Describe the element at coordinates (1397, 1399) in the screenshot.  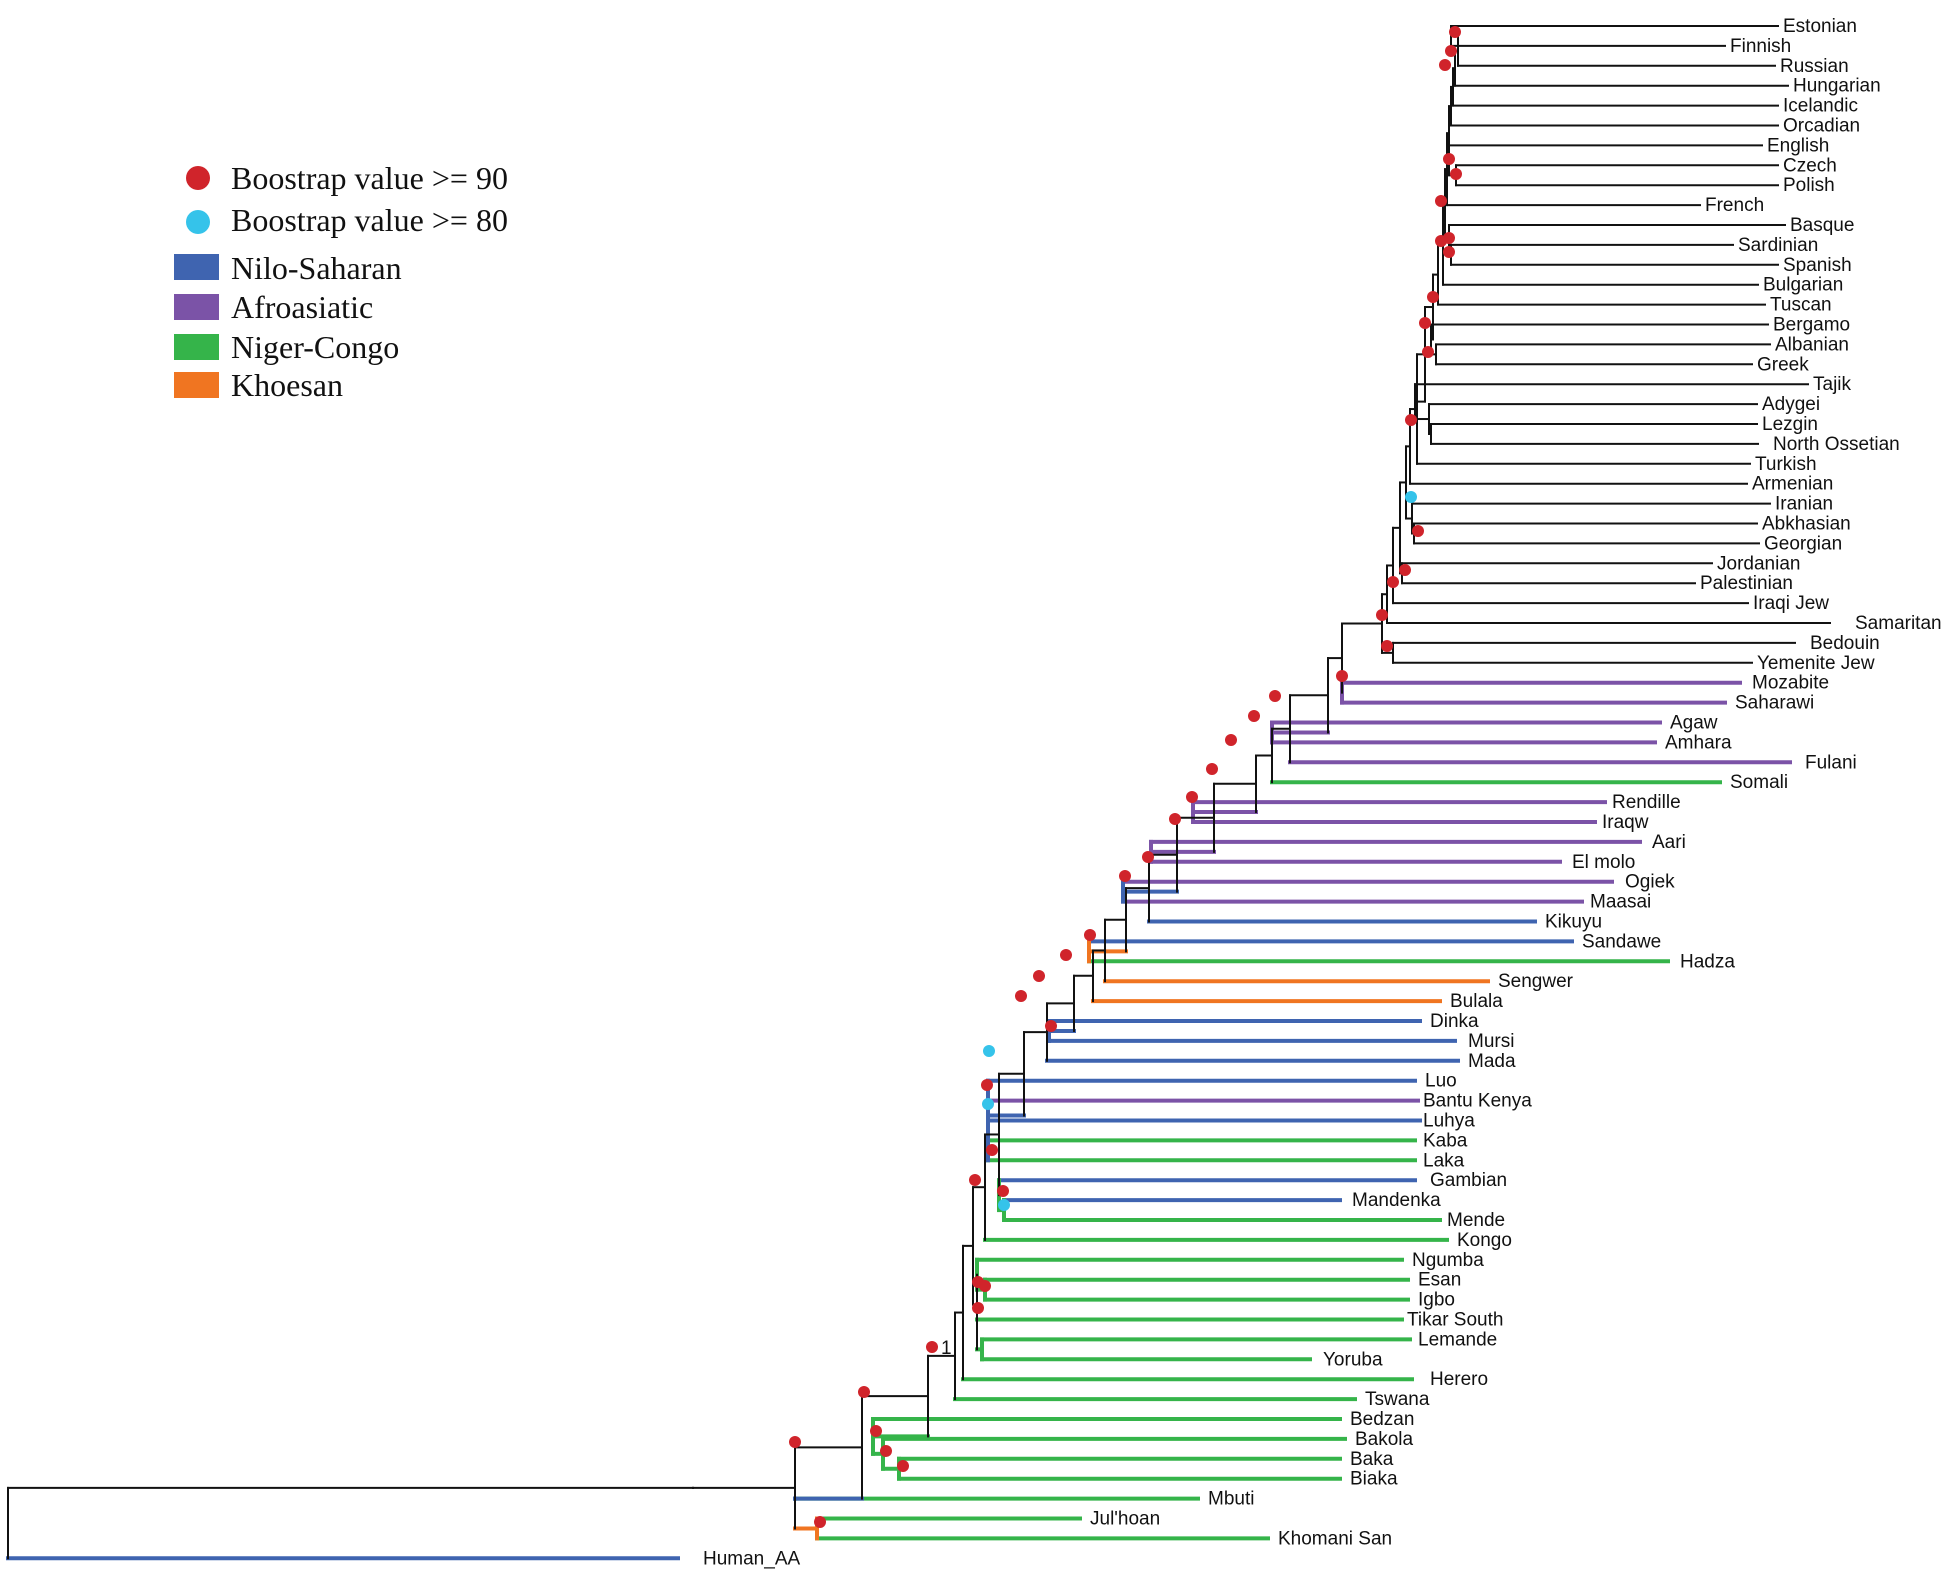
I see `leaf-label: Tswana` at that location.